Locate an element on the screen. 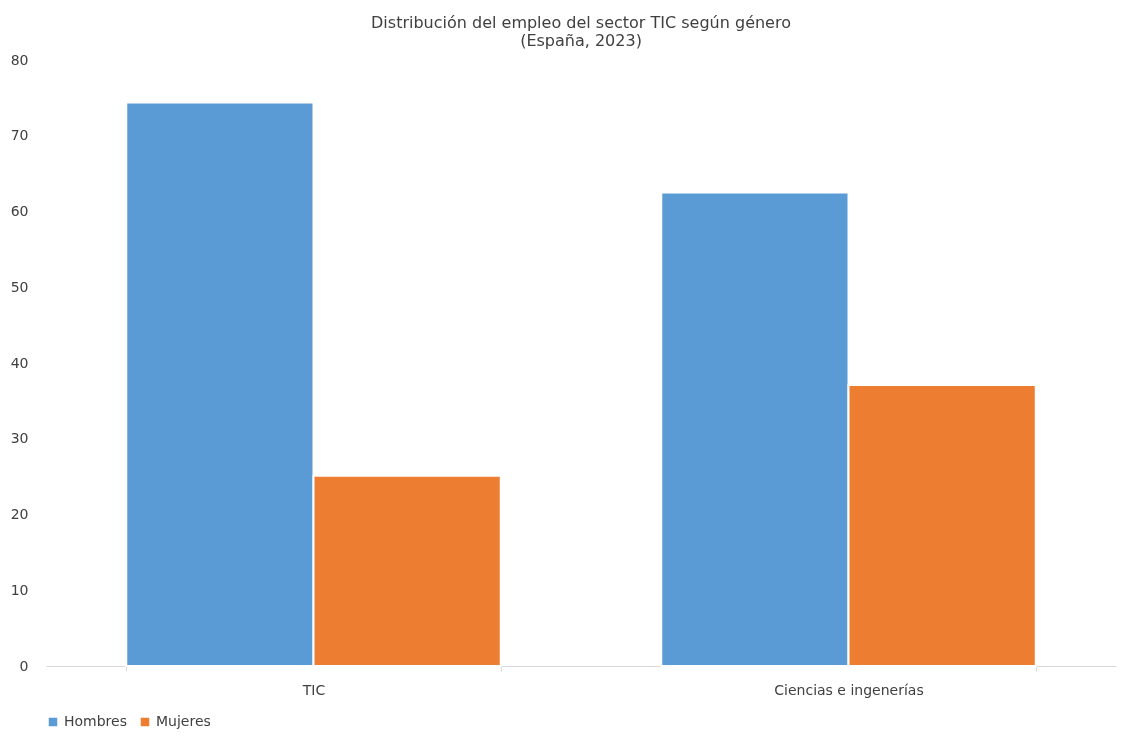 The height and width of the screenshot is (740, 1131). legend-label: Mujeres is located at coordinates (183, 721).